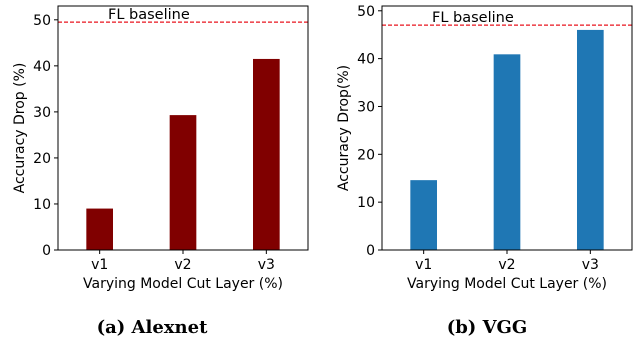 Image resolution: width=636 pixels, height=338 pixels. Describe the element at coordinates (20, 128) in the screenshot. I see `y-axis-label: Accuracy Drop (%)` at that location.